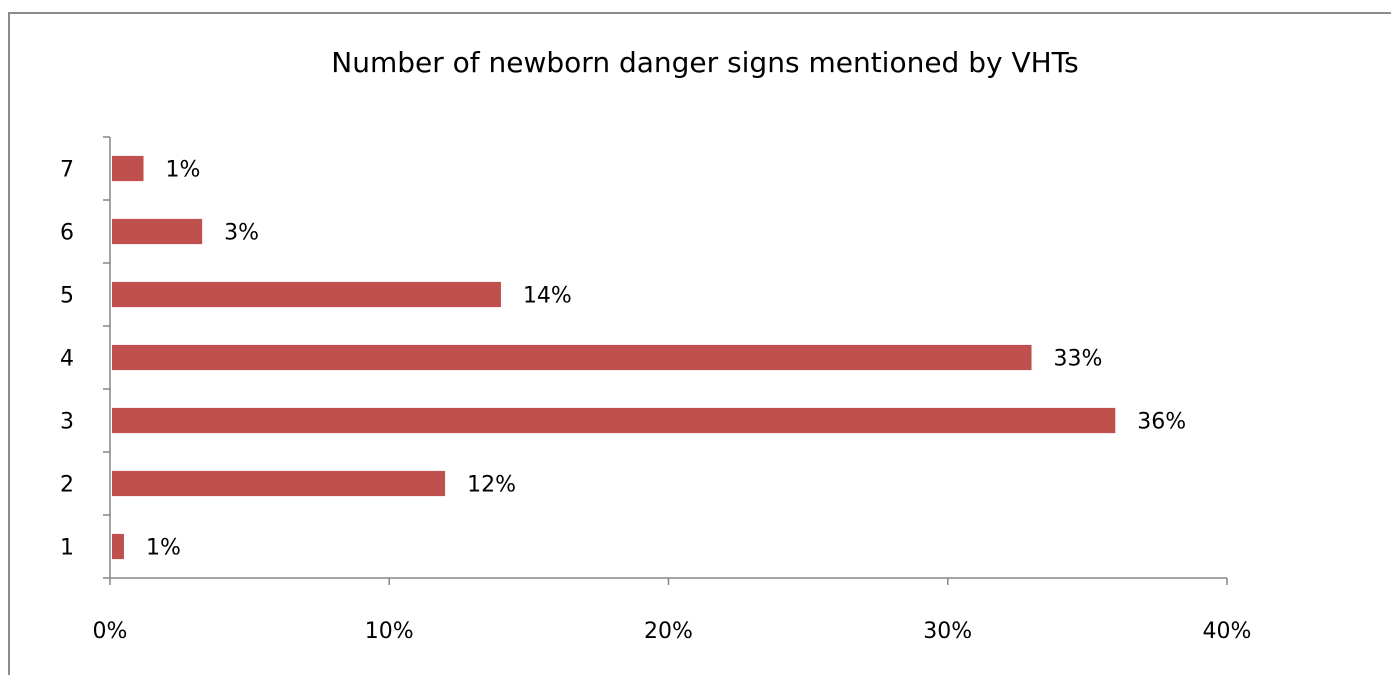  What do you see at coordinates (547, 296) in the screenshot?
I see `data-label: 14%` at bounding box center [547, 296].